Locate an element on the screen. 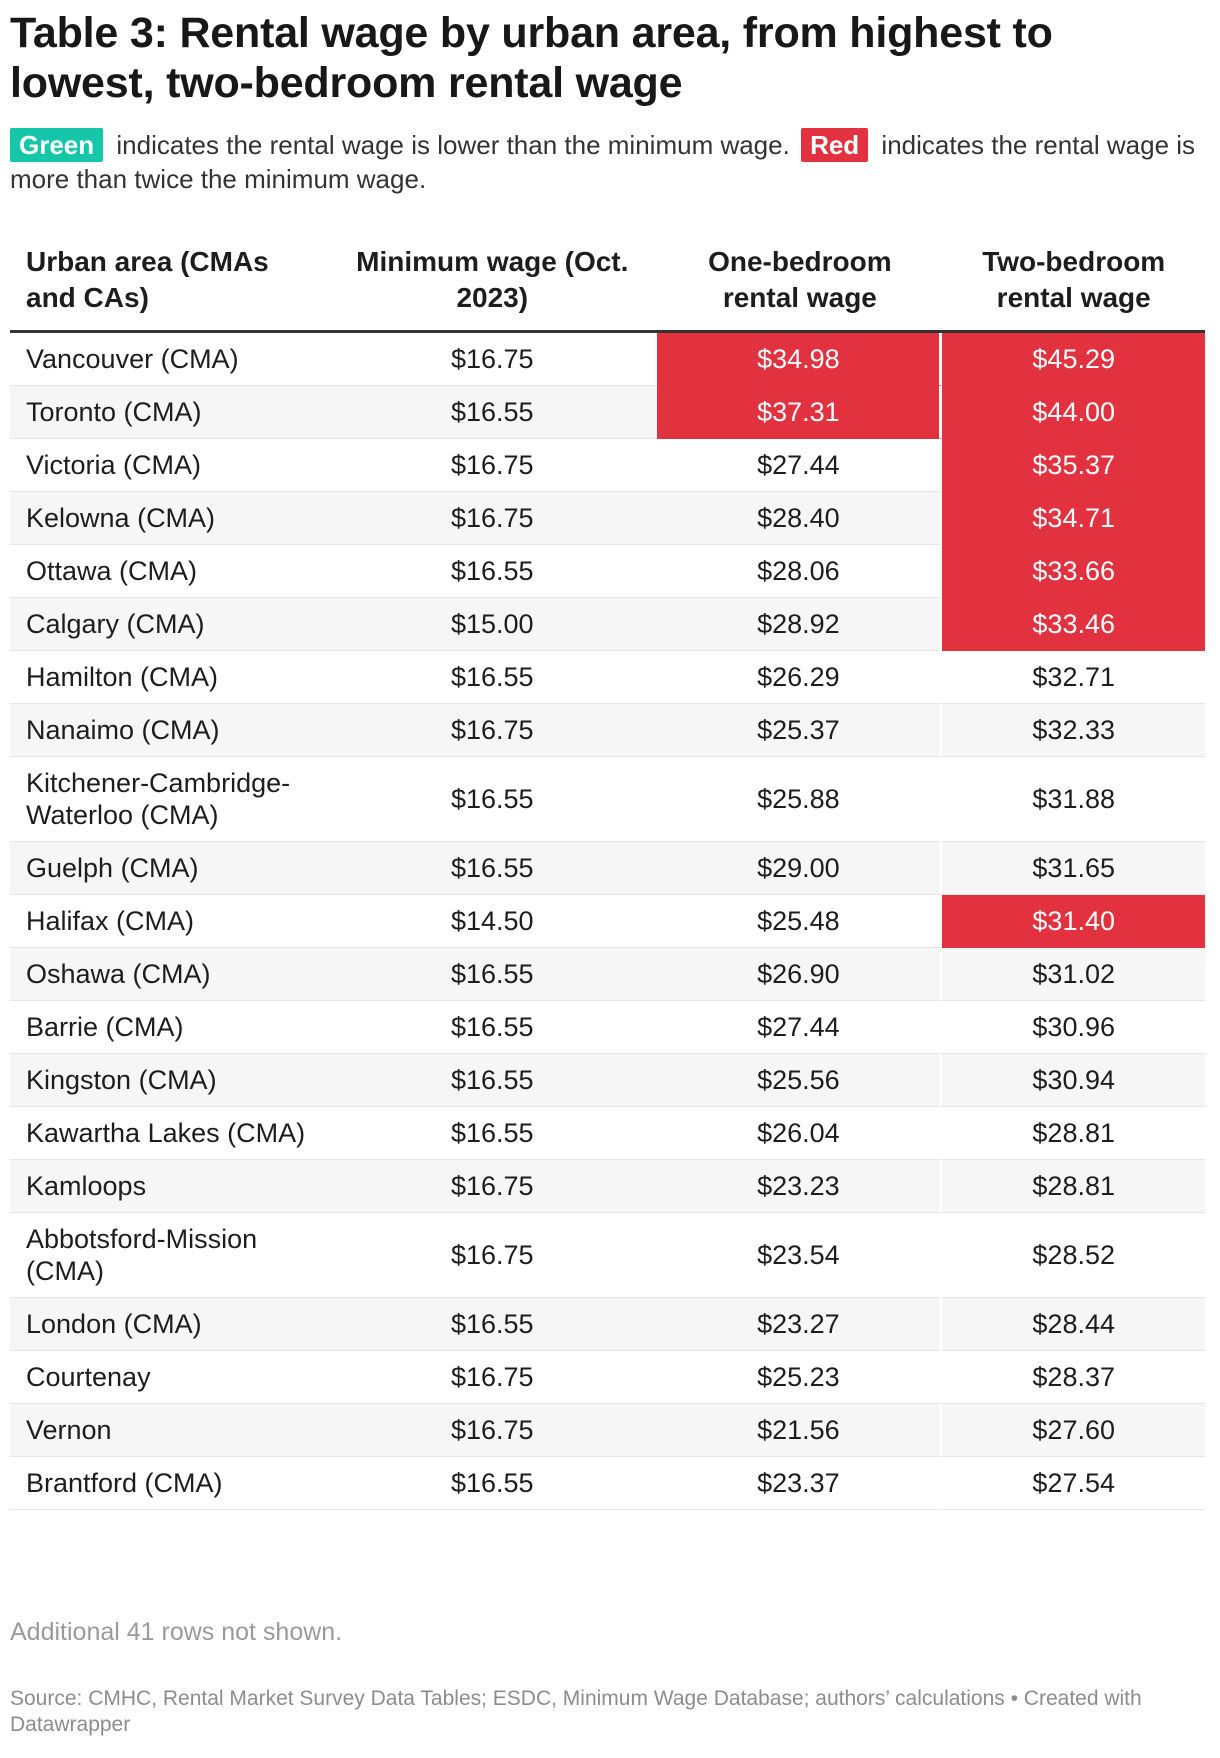 The image size is (1220, 1758). cell-one-bedroom-wage: $37.31 is located at coordinates (800, 412).